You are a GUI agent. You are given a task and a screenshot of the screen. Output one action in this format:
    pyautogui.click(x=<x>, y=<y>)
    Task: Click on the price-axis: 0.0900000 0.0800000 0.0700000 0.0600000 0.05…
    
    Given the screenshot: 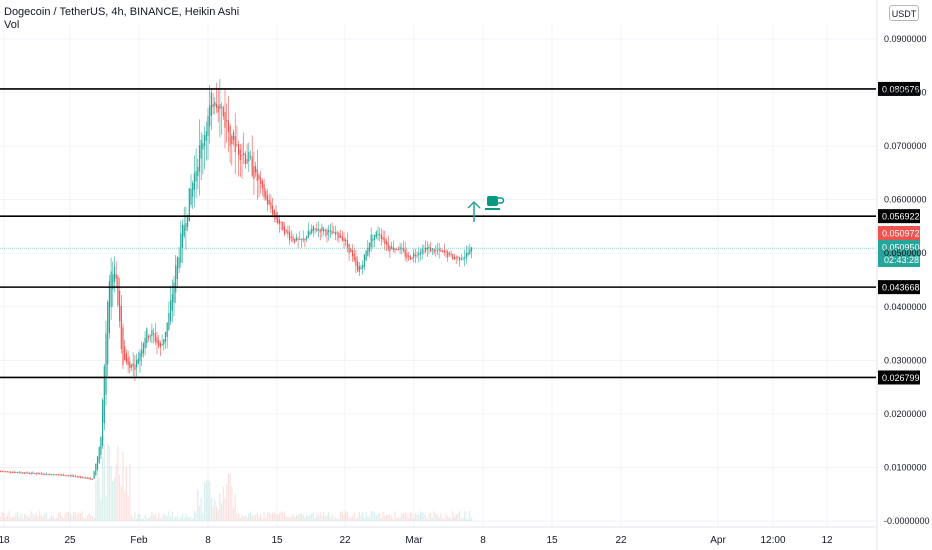 What is the action you would take?
    pyautogui.click(x=903, y=275)
    